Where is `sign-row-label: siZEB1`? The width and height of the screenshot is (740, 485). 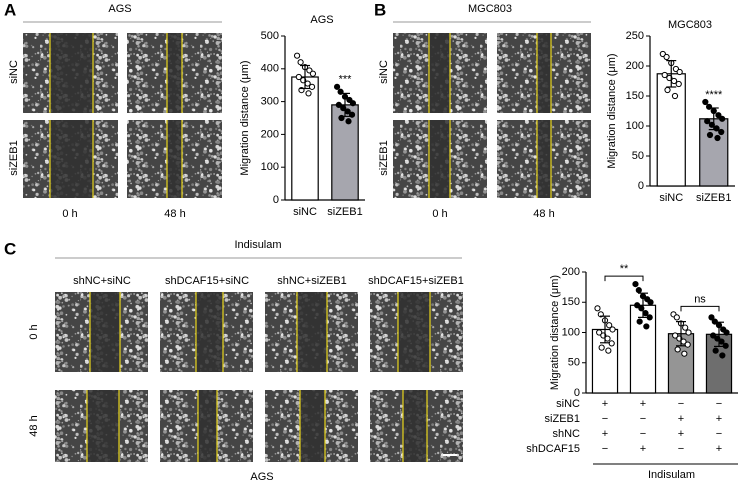
sign-row-label: siZEB1 is located at coordinates (562, 419).